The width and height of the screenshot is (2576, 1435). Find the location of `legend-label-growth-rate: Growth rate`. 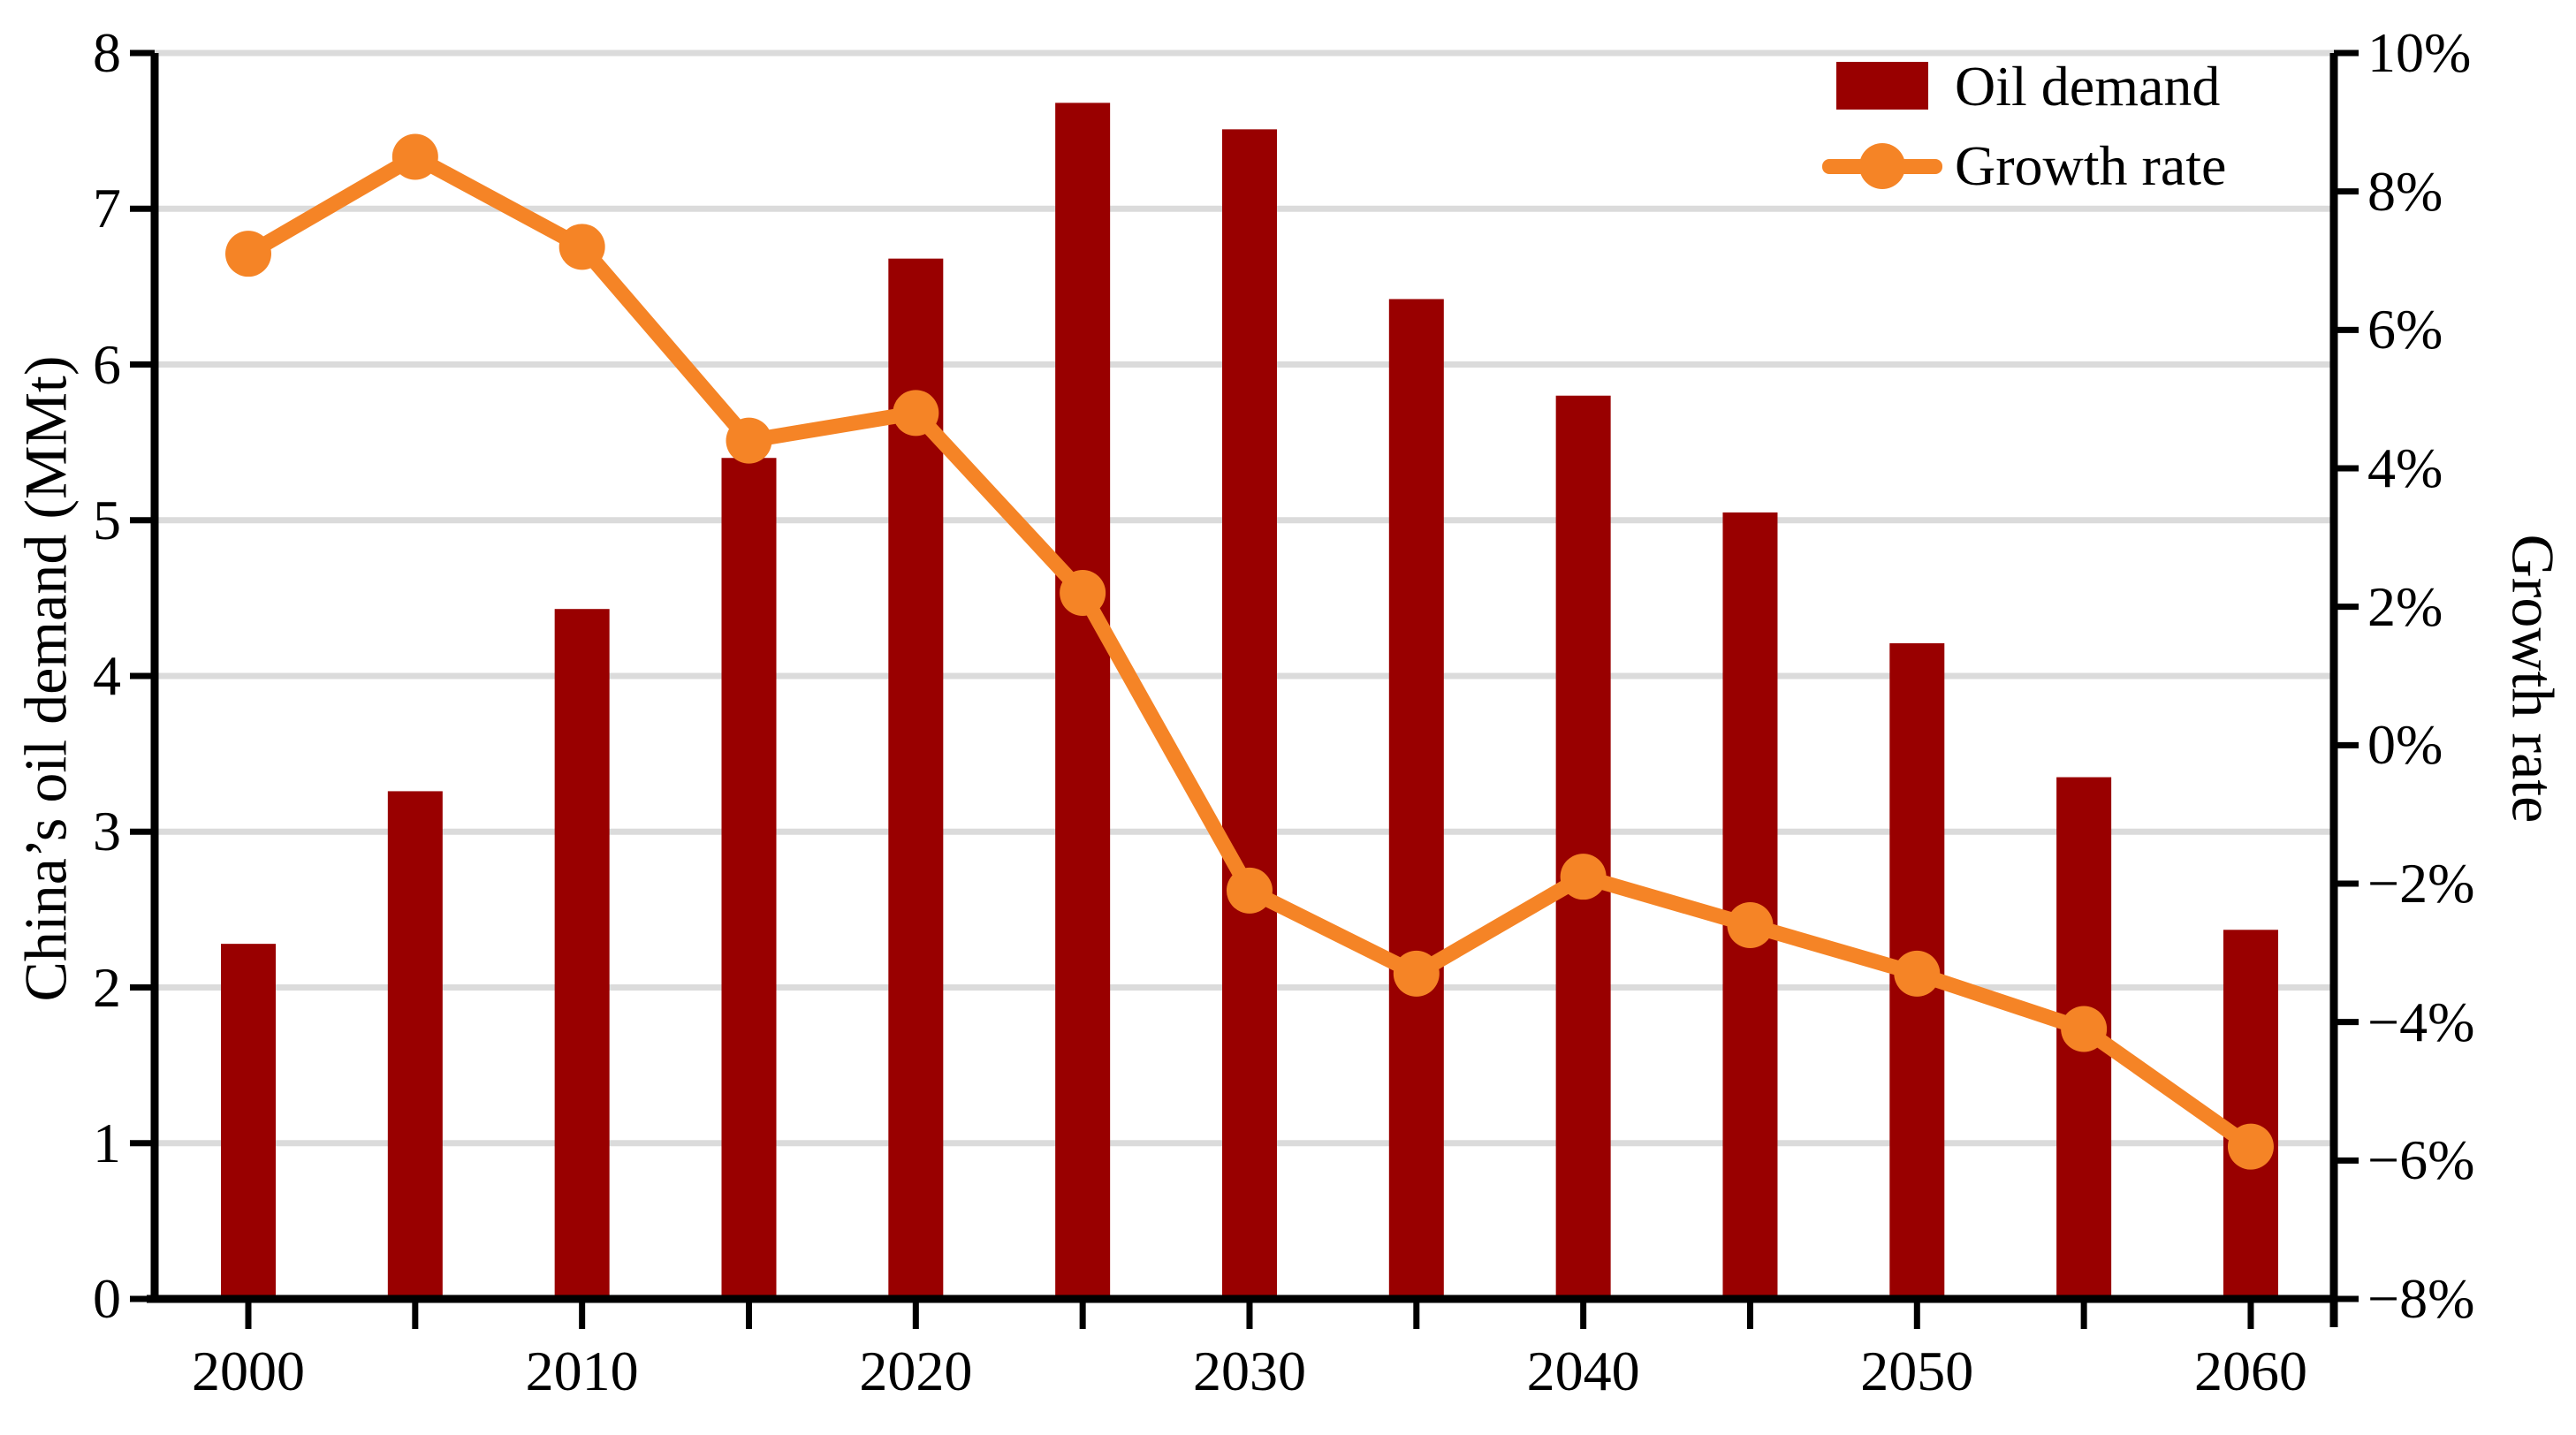

legend-label-growth-rate: Growth rate is located at coordinates (2091, 165).